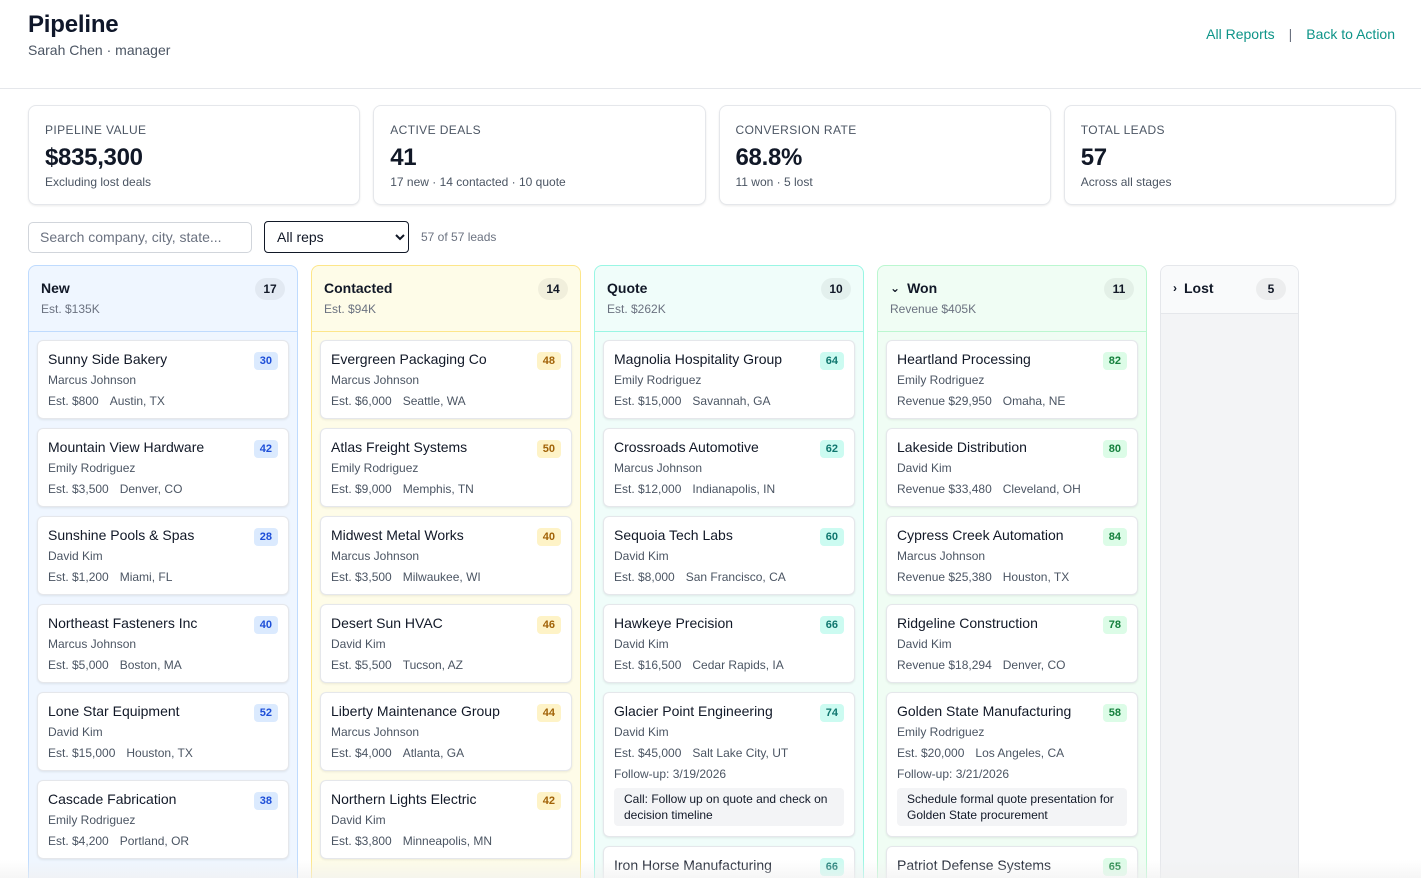  What do you see at coordinates (55, 288) in the screenshot?
I see `column-title: New` at bounding box center [55, 288].